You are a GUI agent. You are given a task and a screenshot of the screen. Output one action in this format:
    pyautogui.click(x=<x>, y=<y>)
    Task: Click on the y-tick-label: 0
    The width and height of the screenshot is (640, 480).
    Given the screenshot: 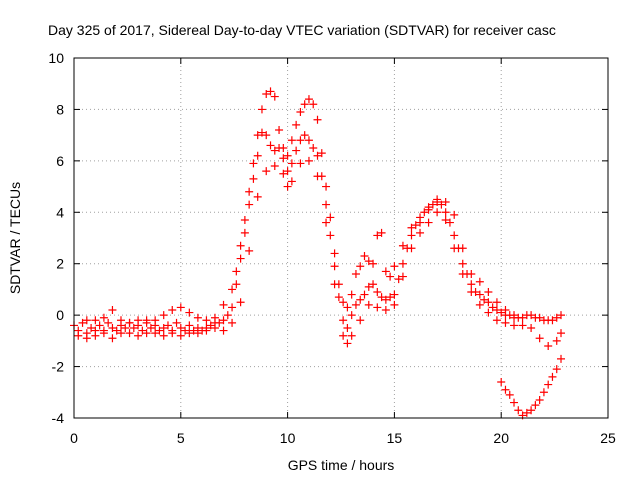 What is the action you would take?
    pyautogui.click(x=60, y=315)
    